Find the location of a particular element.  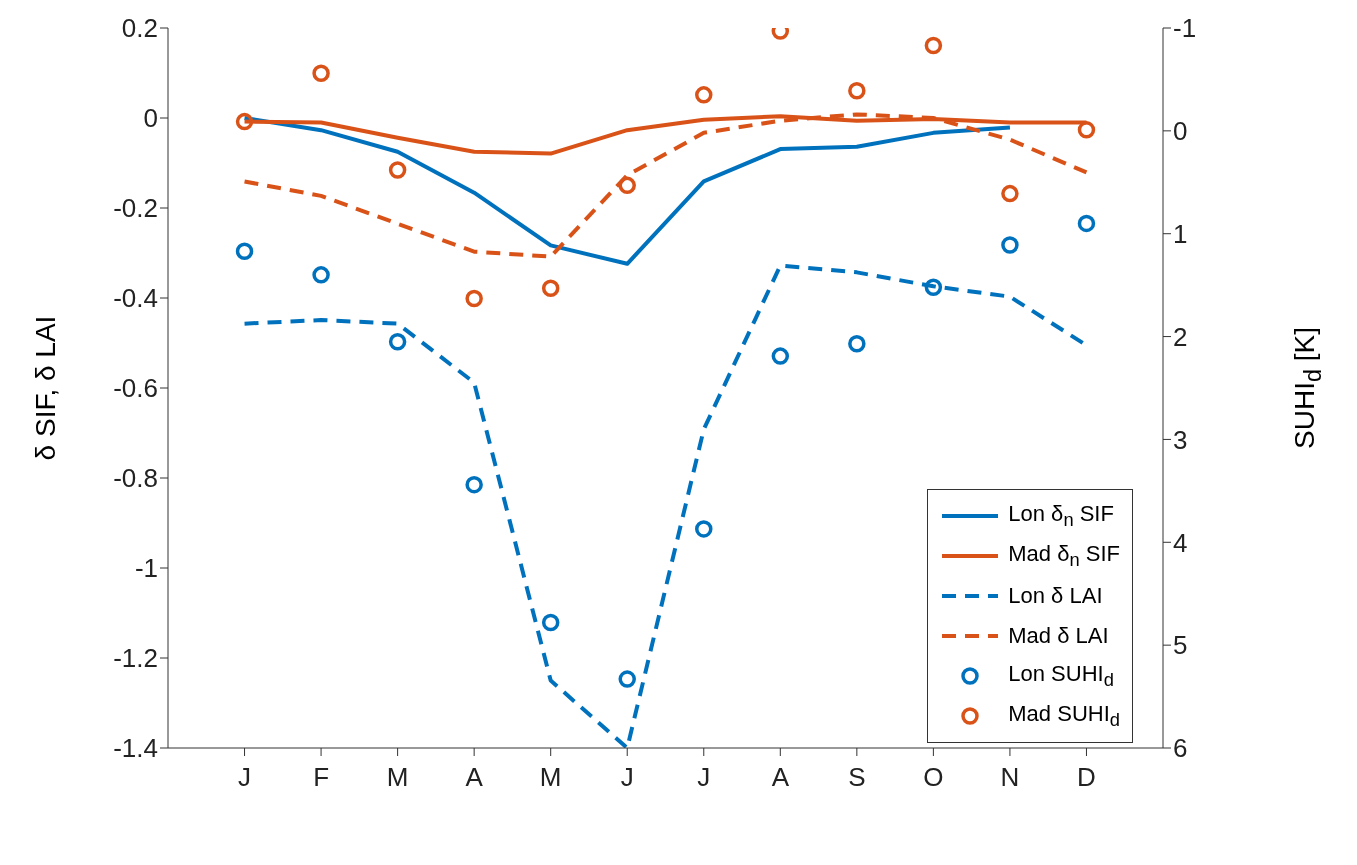

y-tick-label: -1 is located at coordinates (146, 568).